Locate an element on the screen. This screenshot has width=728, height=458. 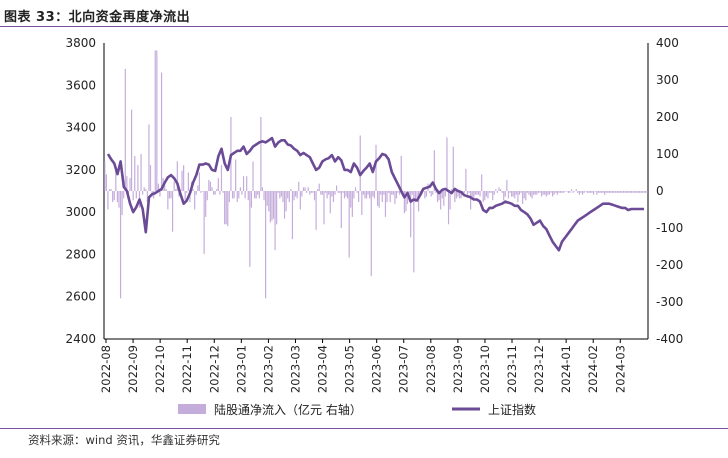
x-axis-tick-label: 2023-05 is located at coordinates (350, 369).